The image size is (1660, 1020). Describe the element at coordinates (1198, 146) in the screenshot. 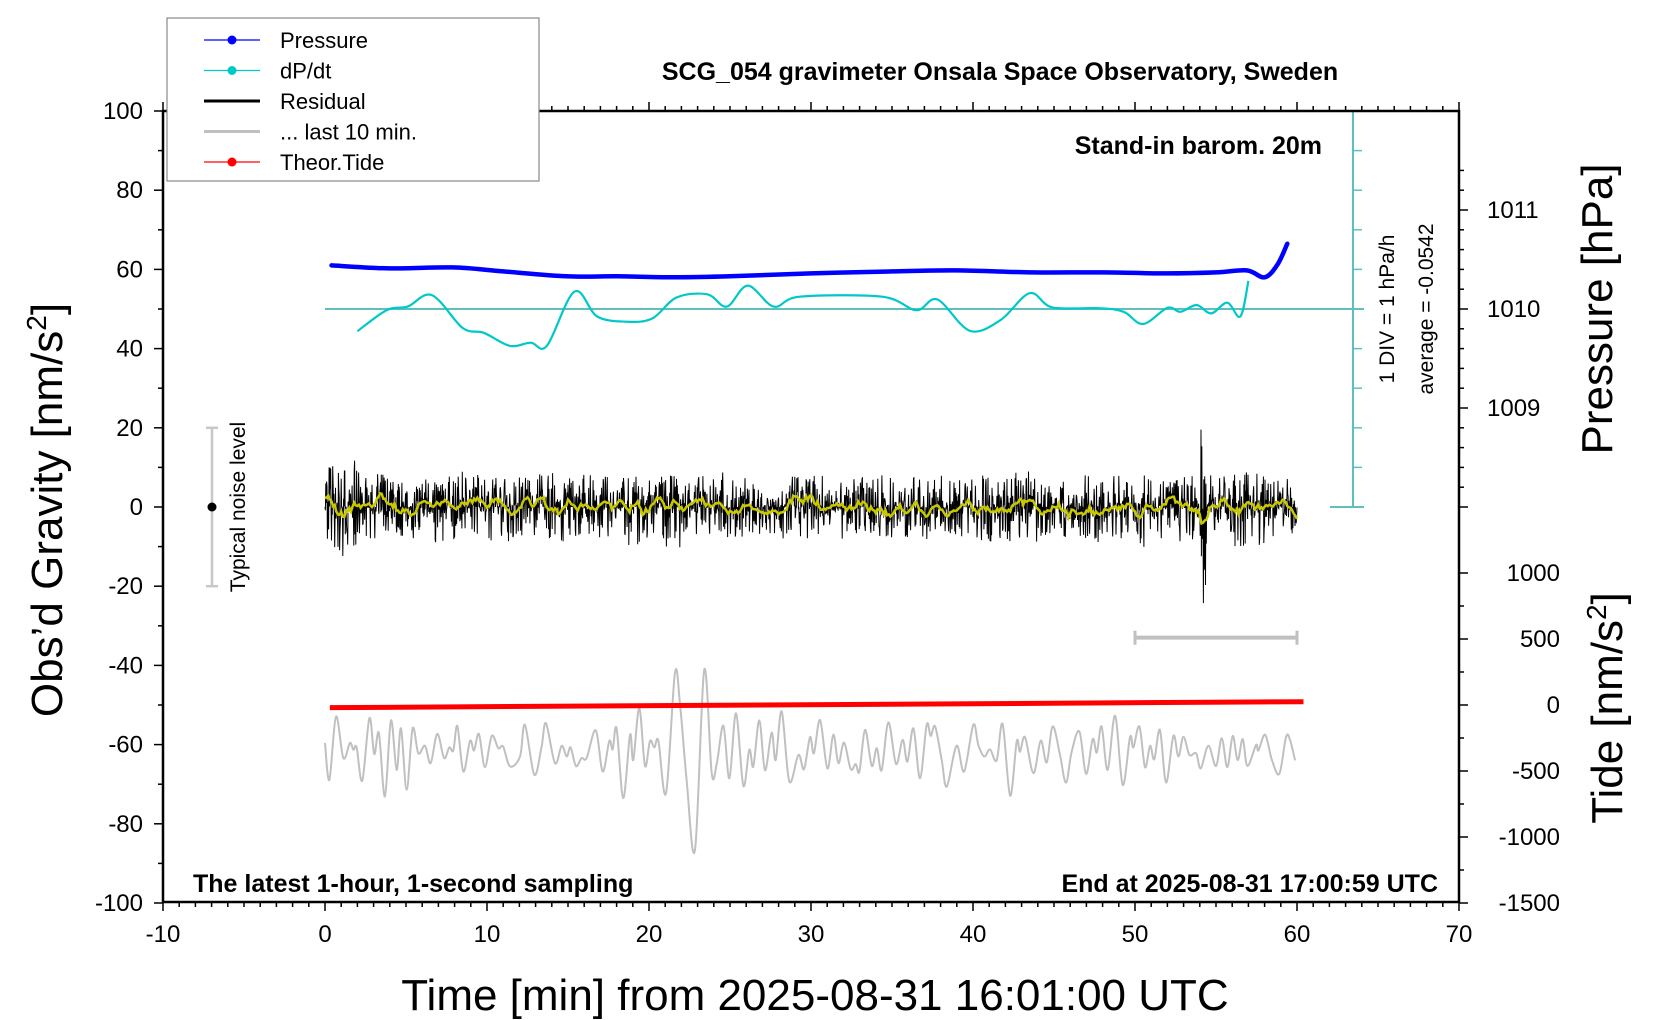

I see `barometer-note: Stand-in barom. 20m` at that location.